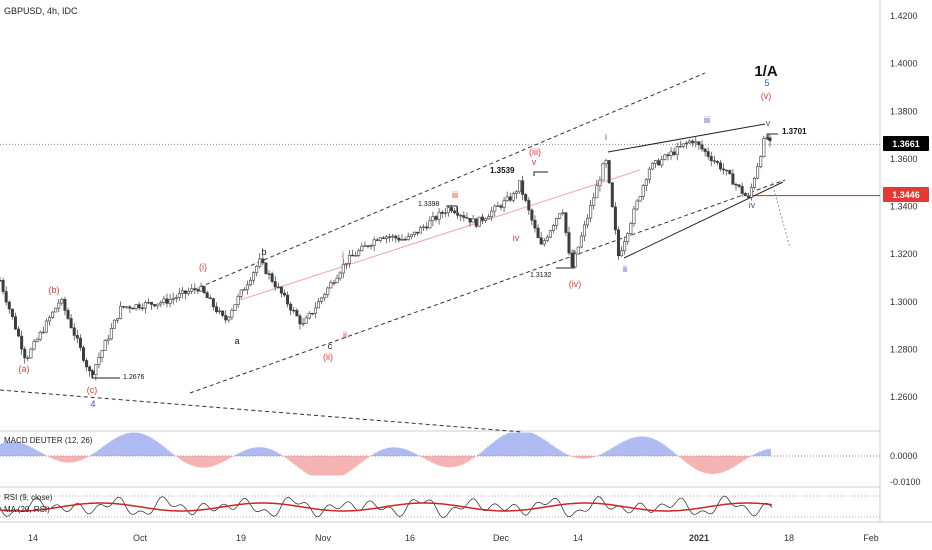  Describe the element at coordinates (575, 284) in the screenshot. I see `wave-label: (iv)` at that location.